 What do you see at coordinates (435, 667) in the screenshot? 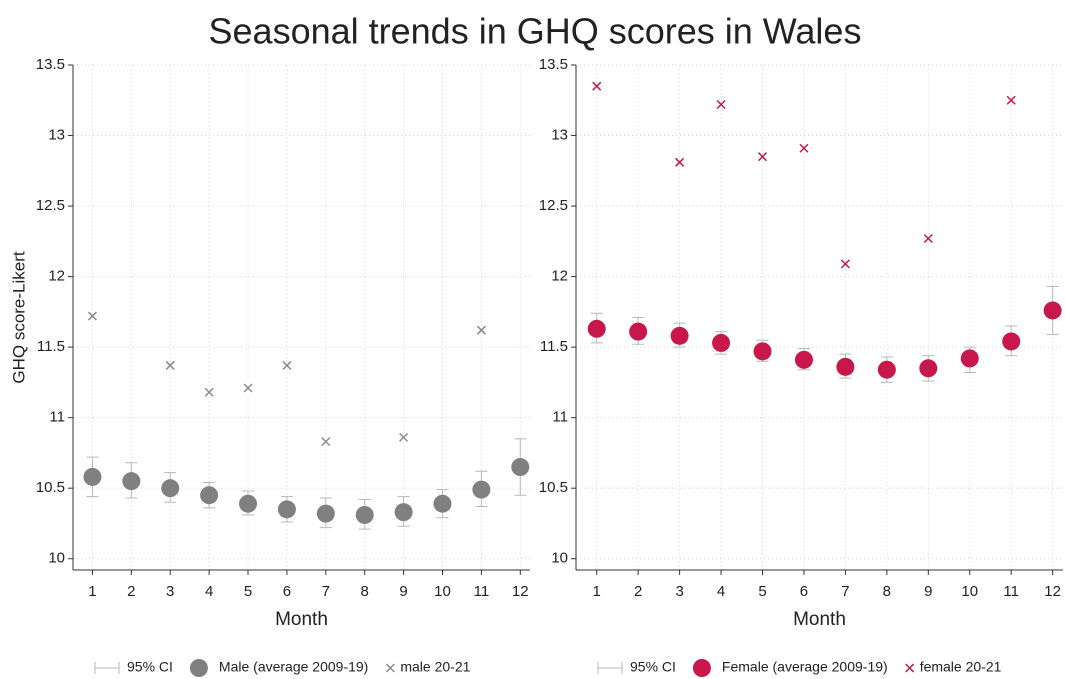
I see `legend-label: male 20-21` at bounding box center [435, 667].